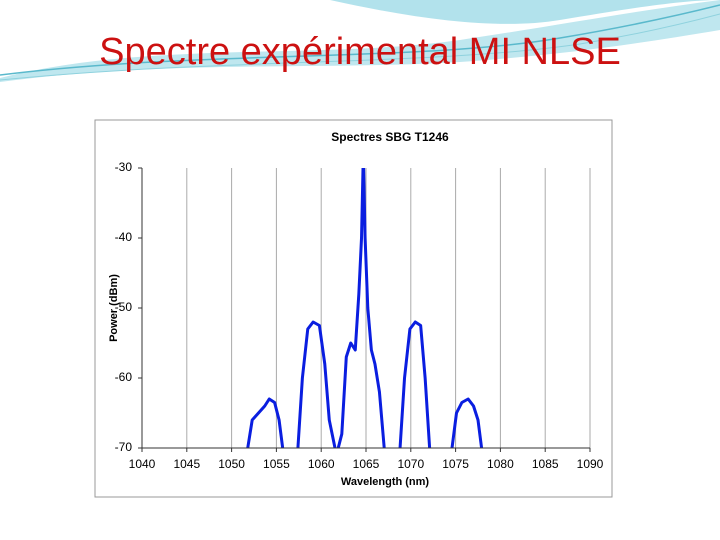  Describe the element at coordinates (124, 307) in the screenshot. I see `y-tick-label: -50` at that location.